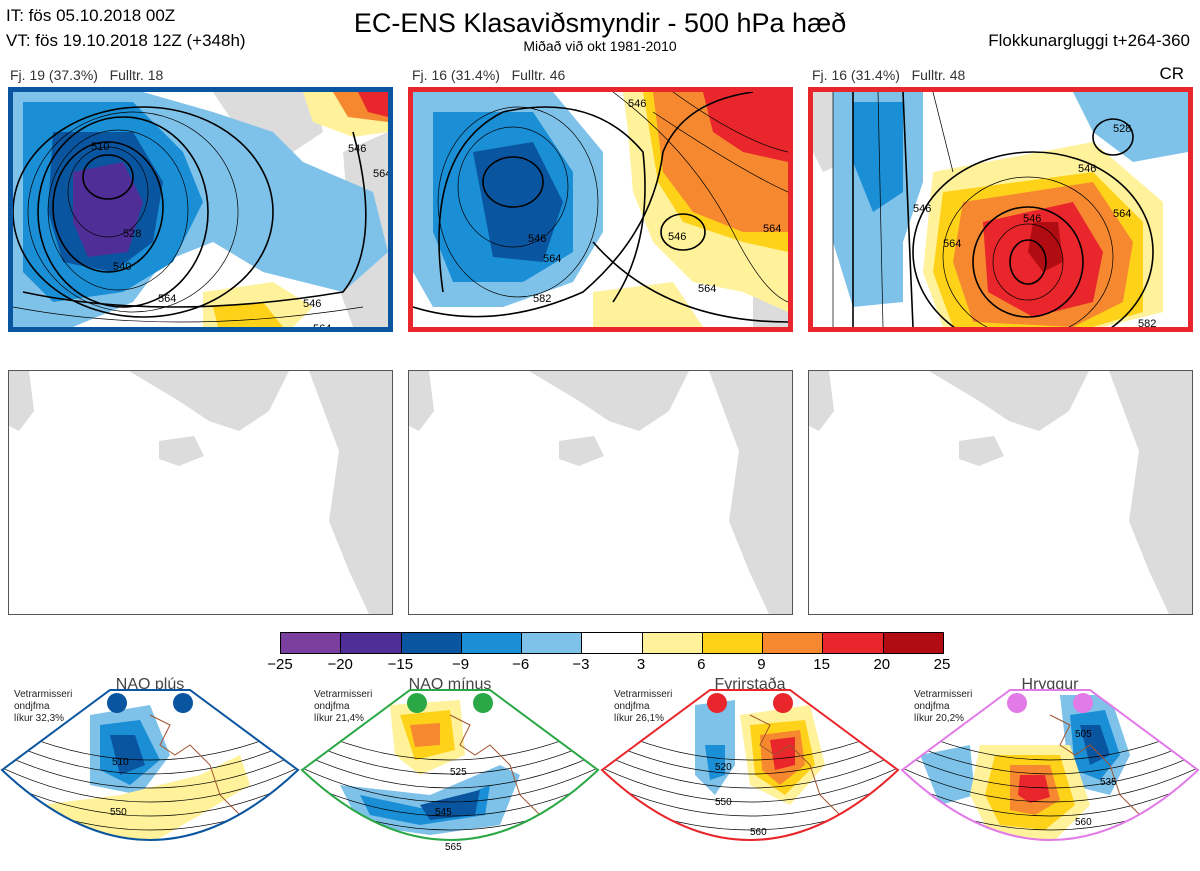 This screenshot has height=871, width=1200. What do you see at coordinates (641, 664) in the screenshot?
I see `colorbar-tick-label: 3` at bounding box center [641, 664].